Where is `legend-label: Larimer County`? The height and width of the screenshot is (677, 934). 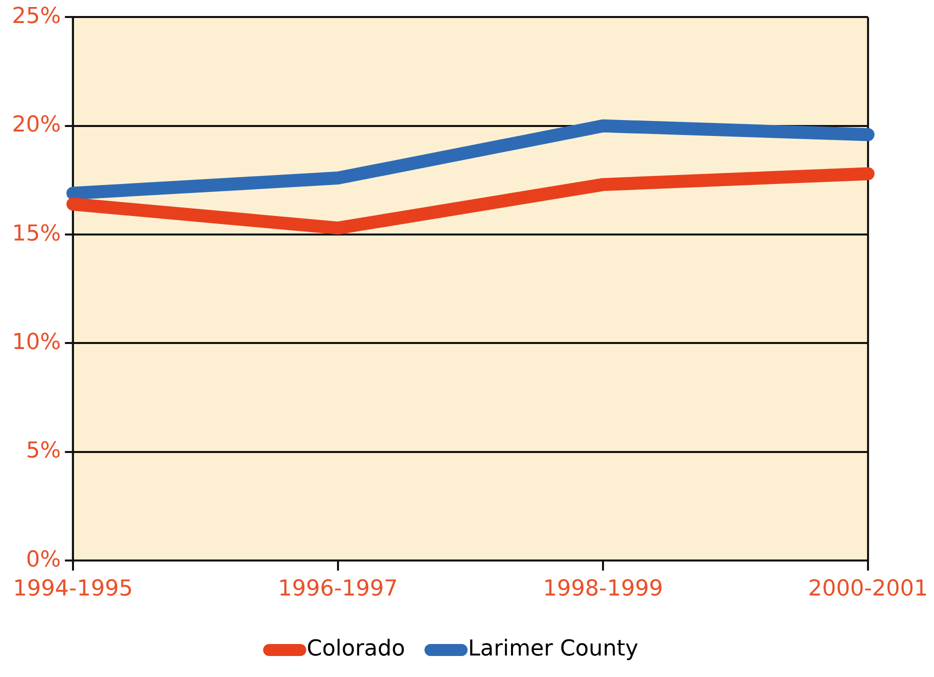
legend-label: Larimer County is located at coordinates (553, 649).